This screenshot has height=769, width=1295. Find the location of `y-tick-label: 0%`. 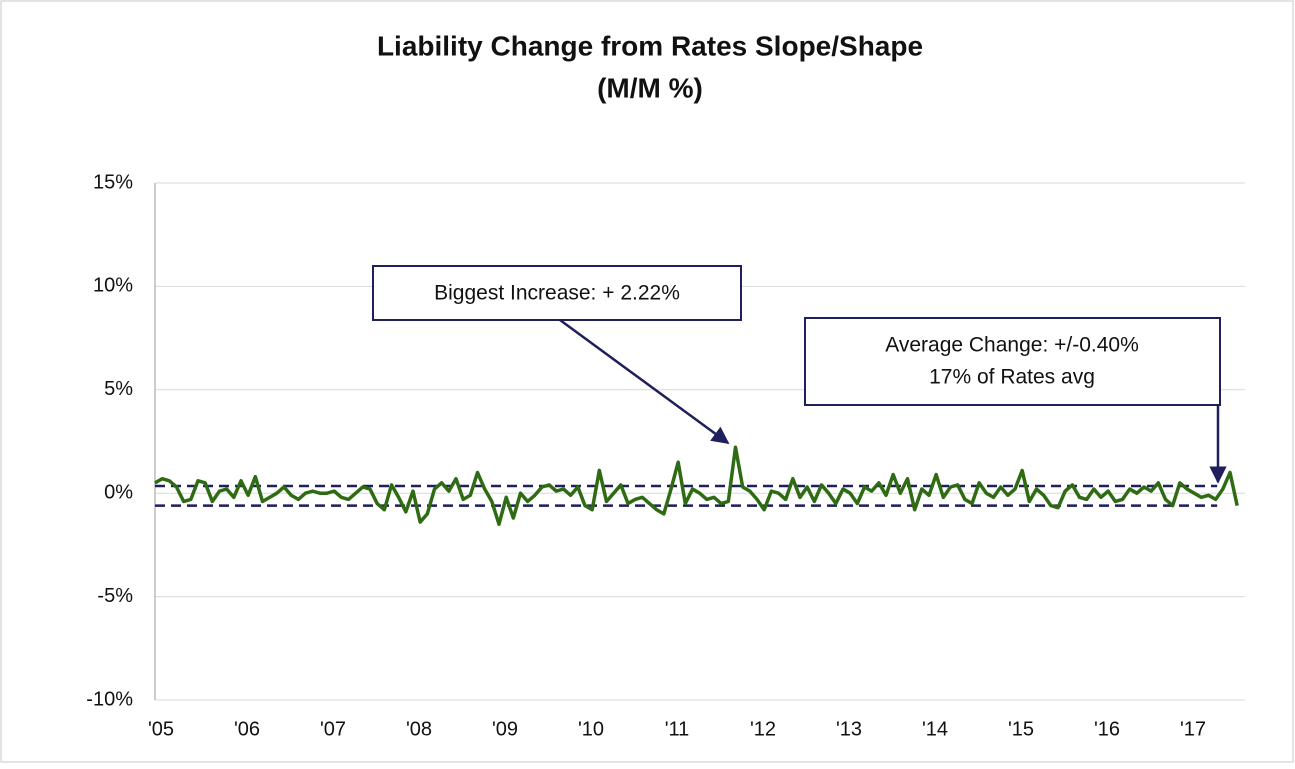

y-tick-label: 0% is located at coordinates (118, 492).